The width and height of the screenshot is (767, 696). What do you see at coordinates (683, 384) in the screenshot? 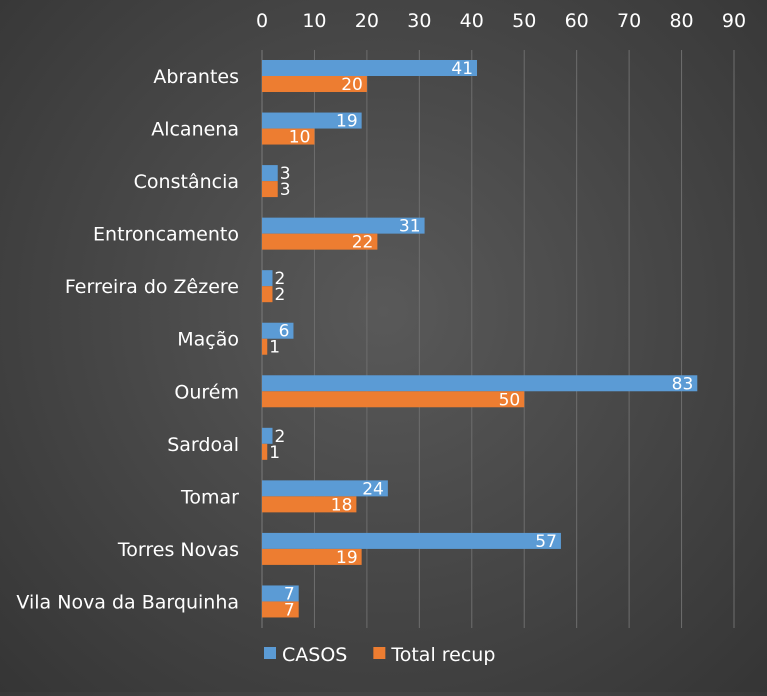
I see `data-label: 83` at bounding box center [683, 384].